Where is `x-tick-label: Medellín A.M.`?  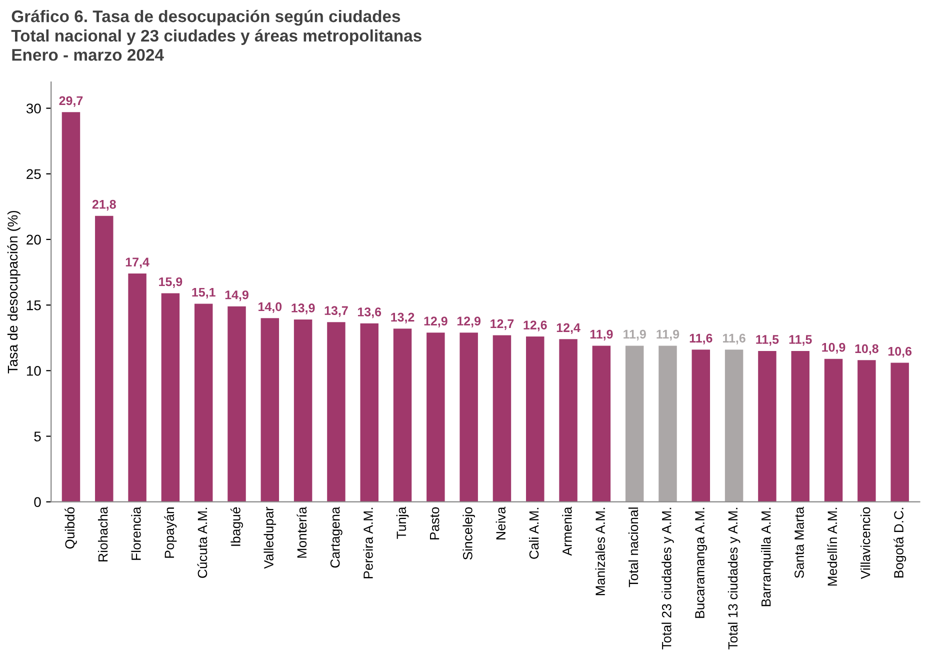
x-tick-label: Medellín A.M. is located at coordinates (832, 547).